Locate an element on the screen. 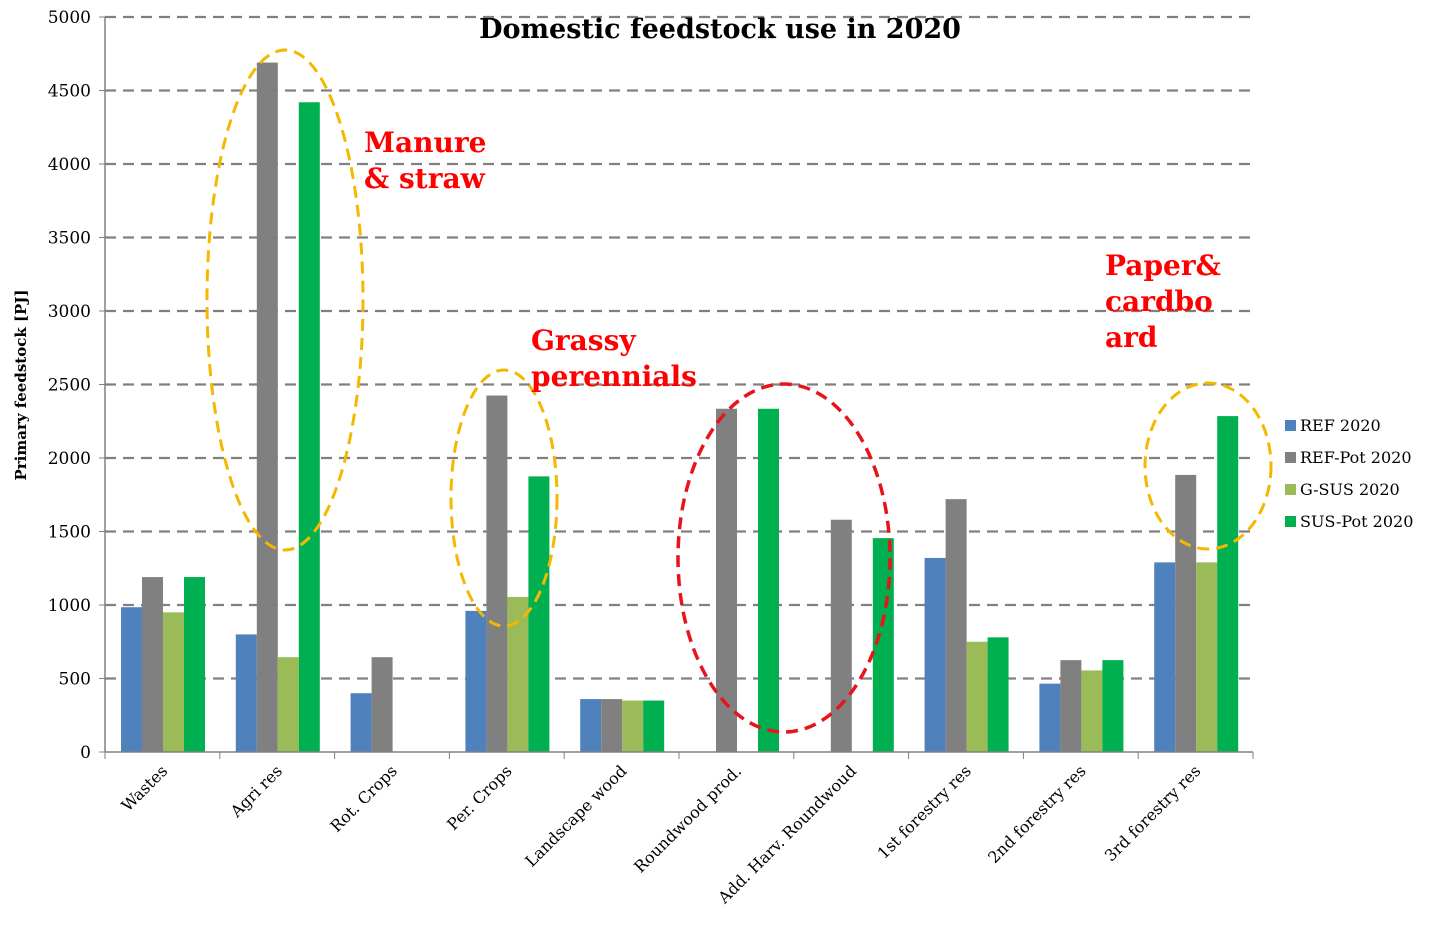  annotation-text: perennials is located at coordinates (614, 376).